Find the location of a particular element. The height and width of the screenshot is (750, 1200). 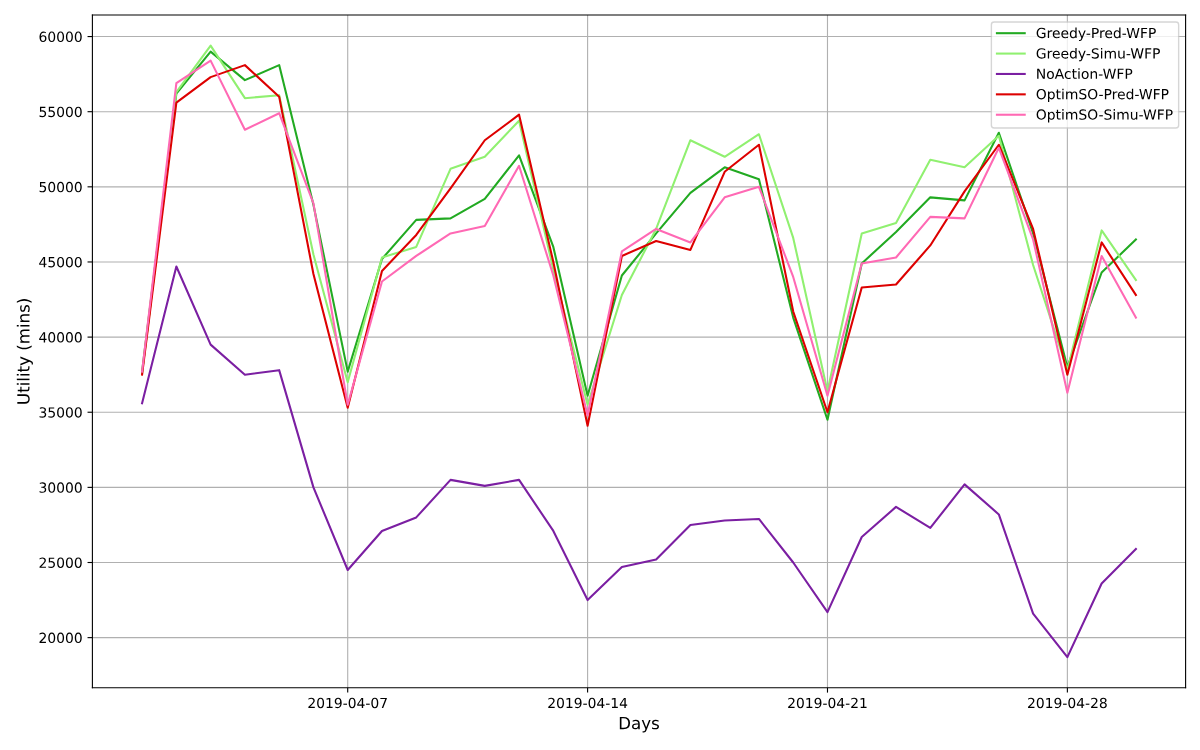

y-tick-label: 45000 is located at coordinates (60, 262).